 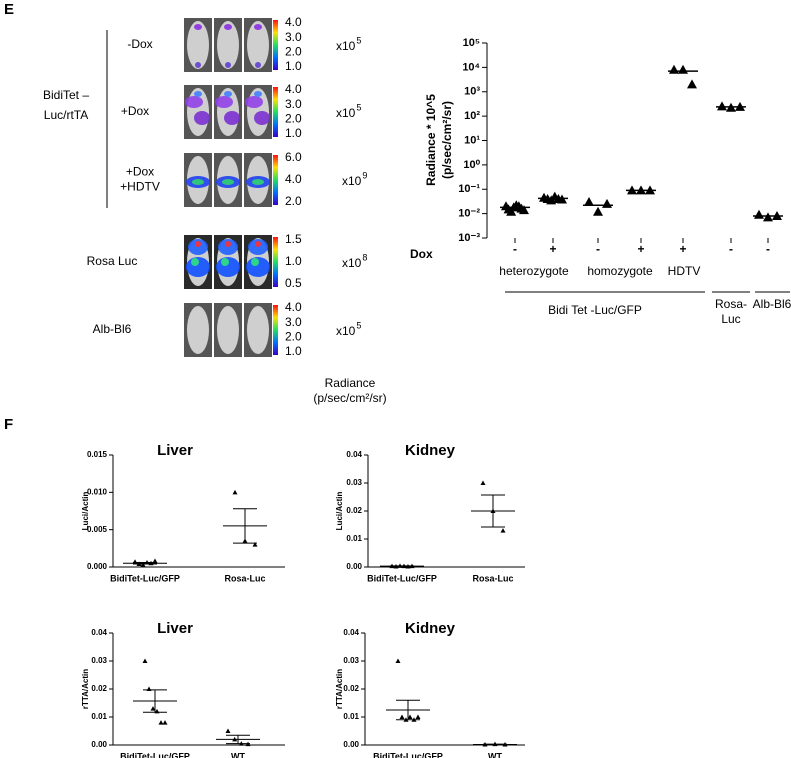 What do you see at coordinates (140, 187) in the screenshot?
I see `condition-label: +HDTV` at bounding box center [140, 187].